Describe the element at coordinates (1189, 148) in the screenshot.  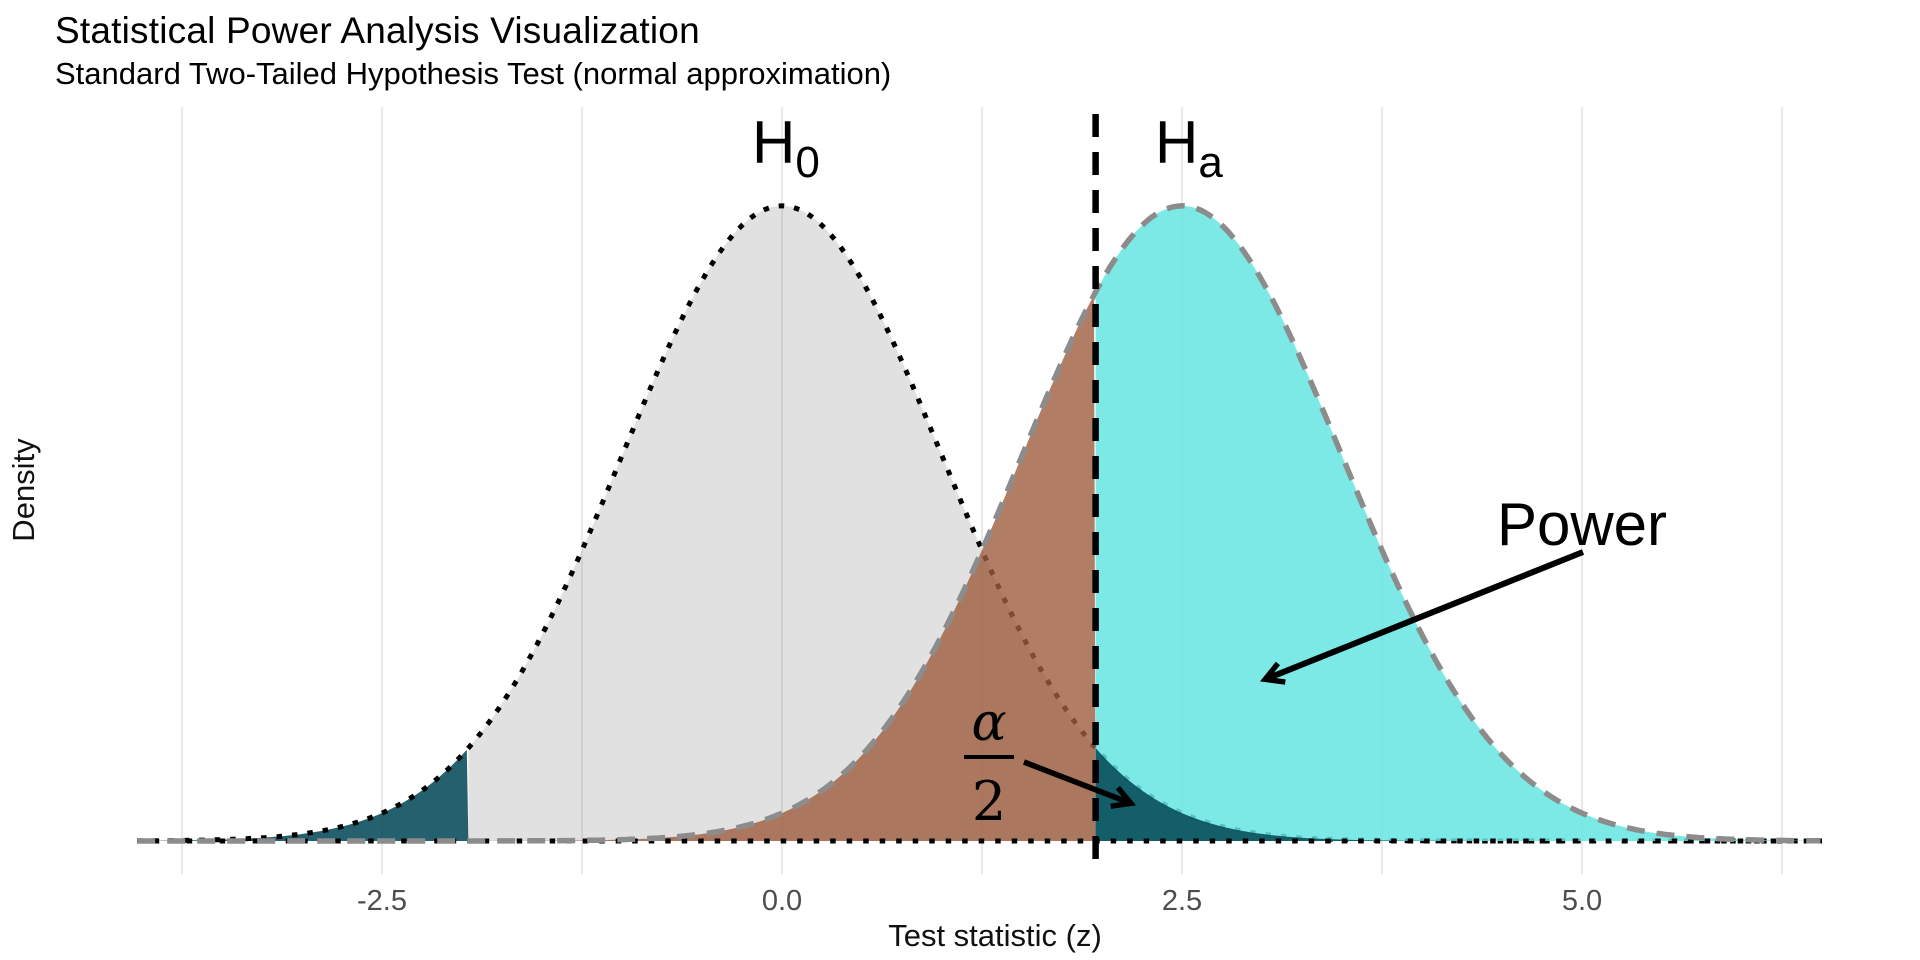
I see `ha-distribution-label: Ha` at that location.